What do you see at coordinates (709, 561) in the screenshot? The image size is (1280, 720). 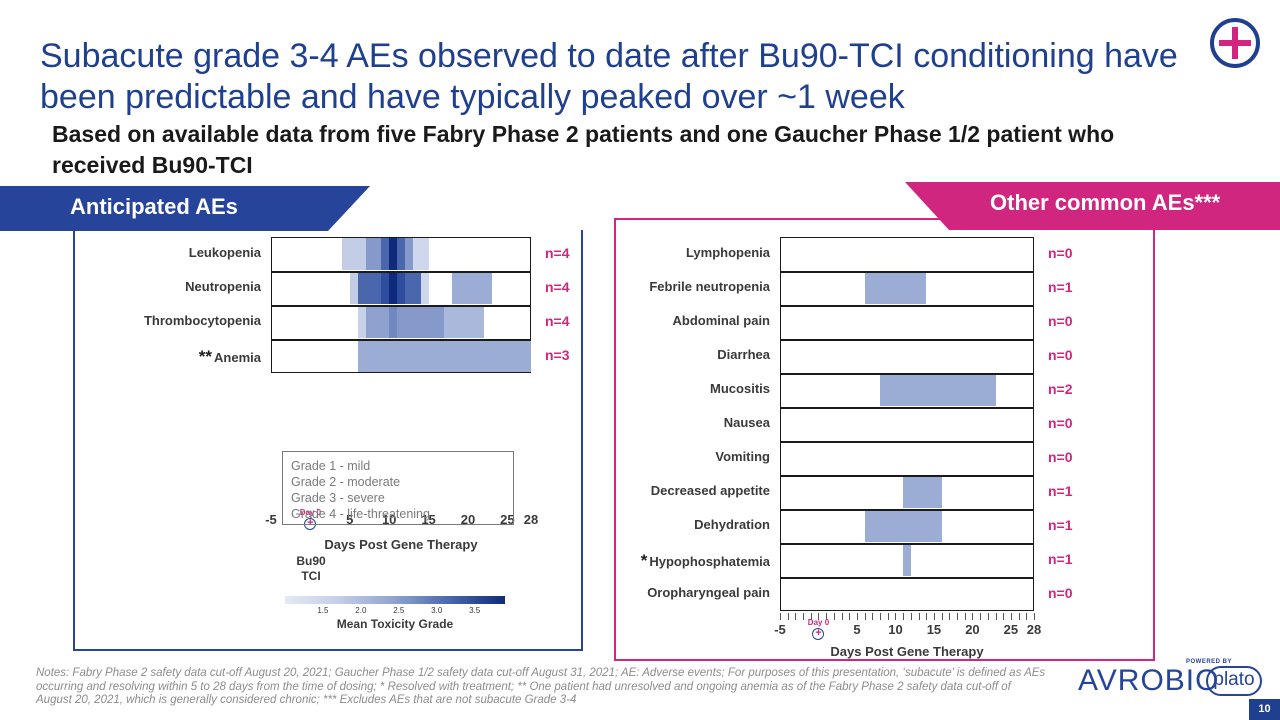 I see `ae-name: Hypophosphatemia` at bounding box center [709, 561].